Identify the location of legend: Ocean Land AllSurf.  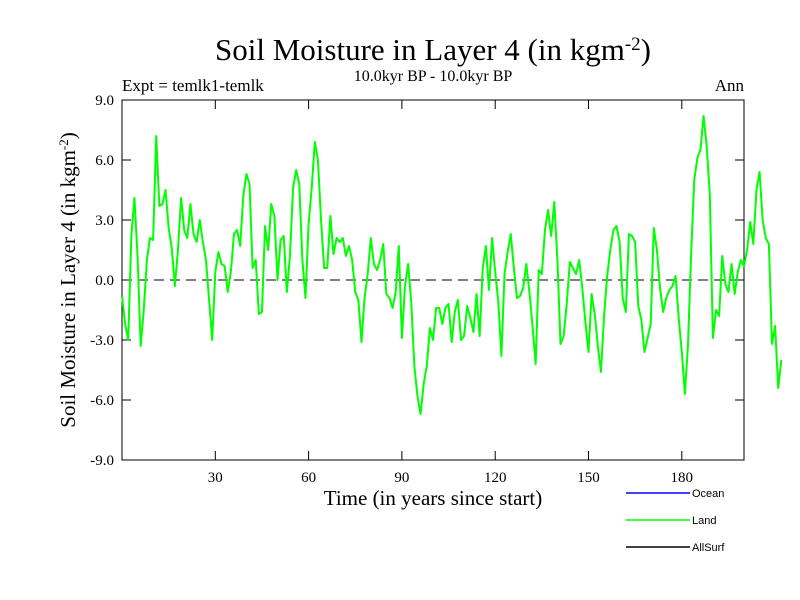
(675, 521).